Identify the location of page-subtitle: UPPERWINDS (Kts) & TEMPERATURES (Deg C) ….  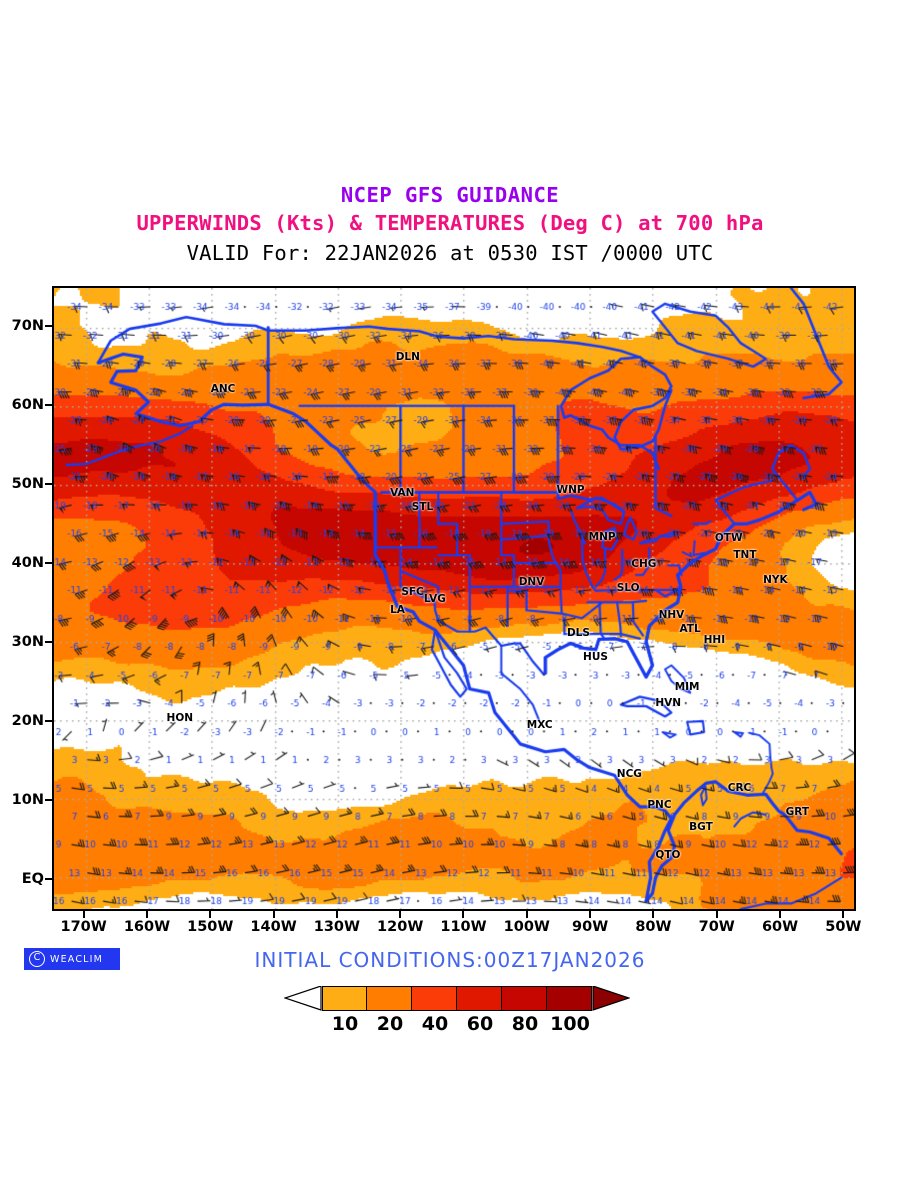
(450, 223).